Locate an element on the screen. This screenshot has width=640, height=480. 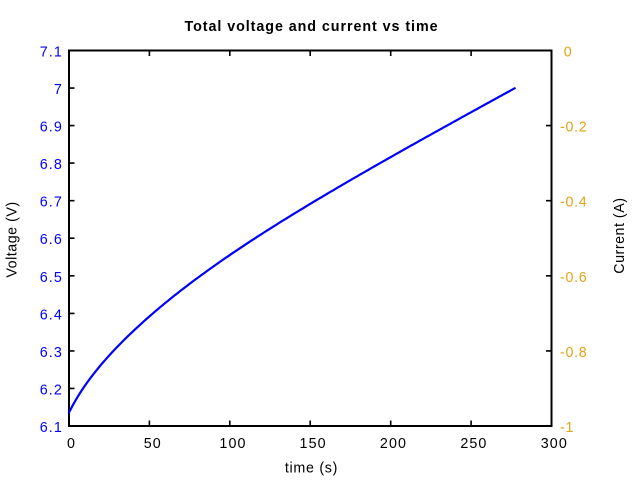
svg-text: 150 is located at coordinates (313, 444).